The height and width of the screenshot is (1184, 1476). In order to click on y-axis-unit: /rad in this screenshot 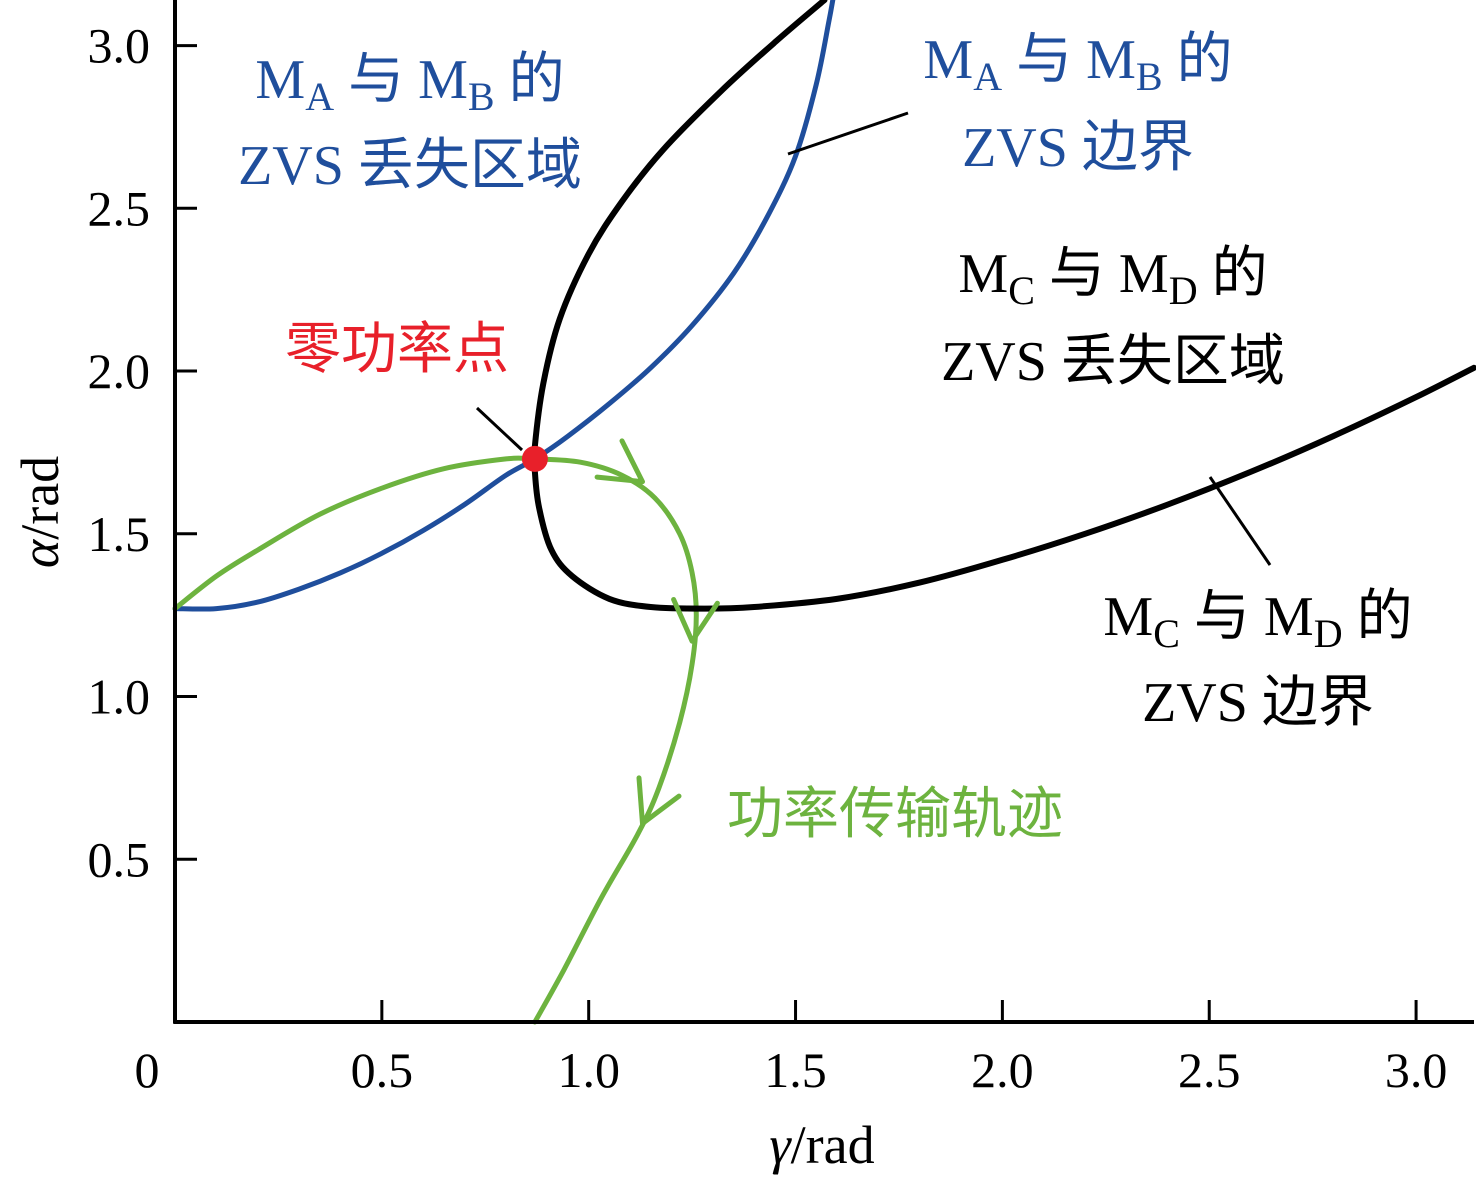, I will do `click(40, 498)`.